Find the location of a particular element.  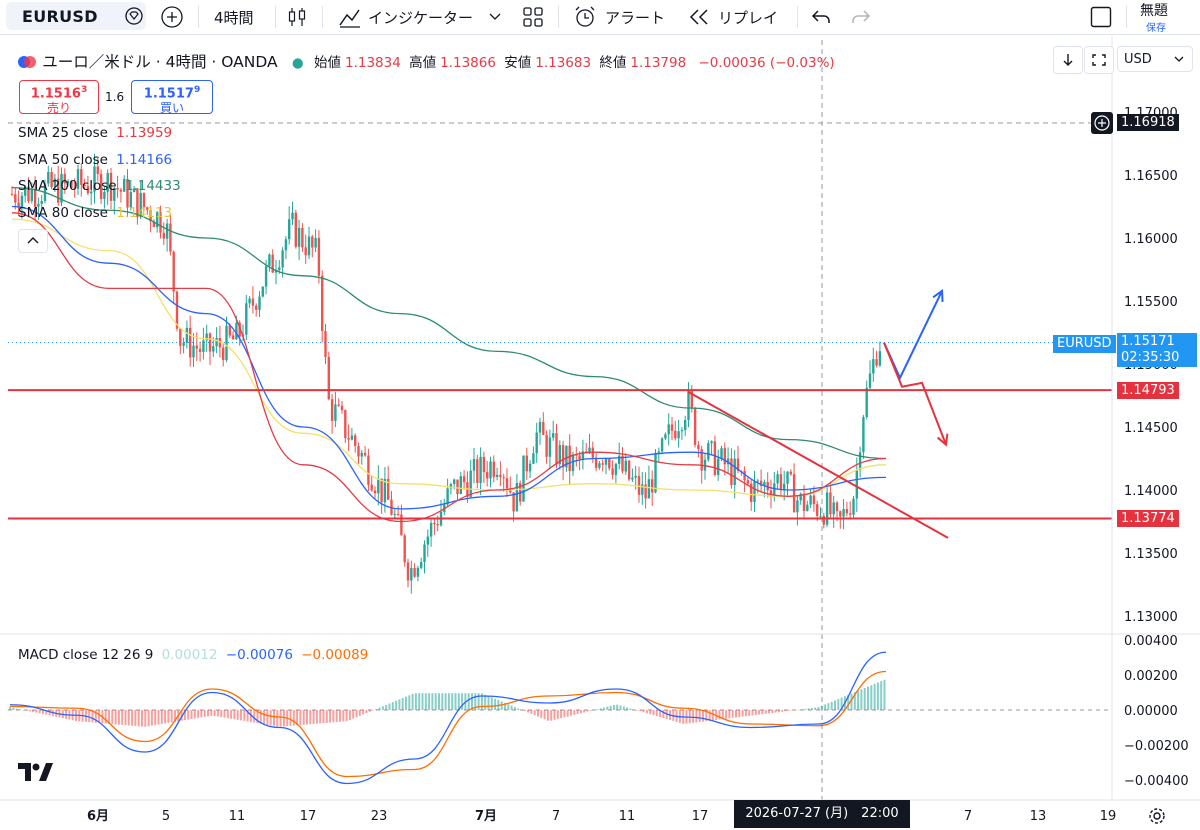

replay-button: リプレイ is located at coordinates (733, 17).